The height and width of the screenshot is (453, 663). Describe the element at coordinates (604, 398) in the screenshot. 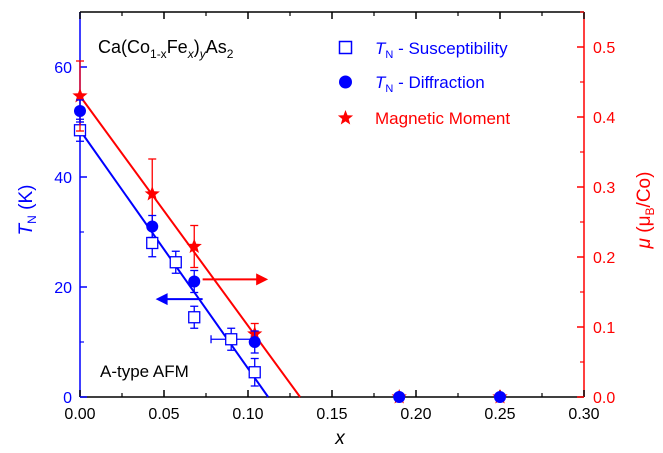

I see `right-tick-label: 0.0` at that location.